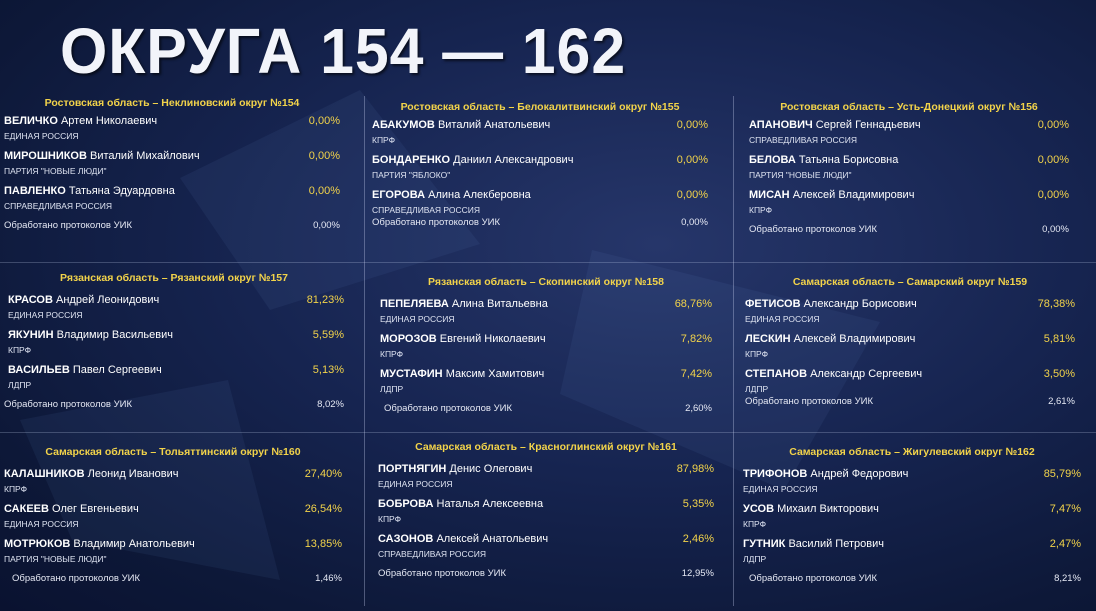  What do you see at coordinates (866, 374) in the screenshot?
I see `candidate-given-name: Александр Сергеевич` at bounding box center [866, 374].